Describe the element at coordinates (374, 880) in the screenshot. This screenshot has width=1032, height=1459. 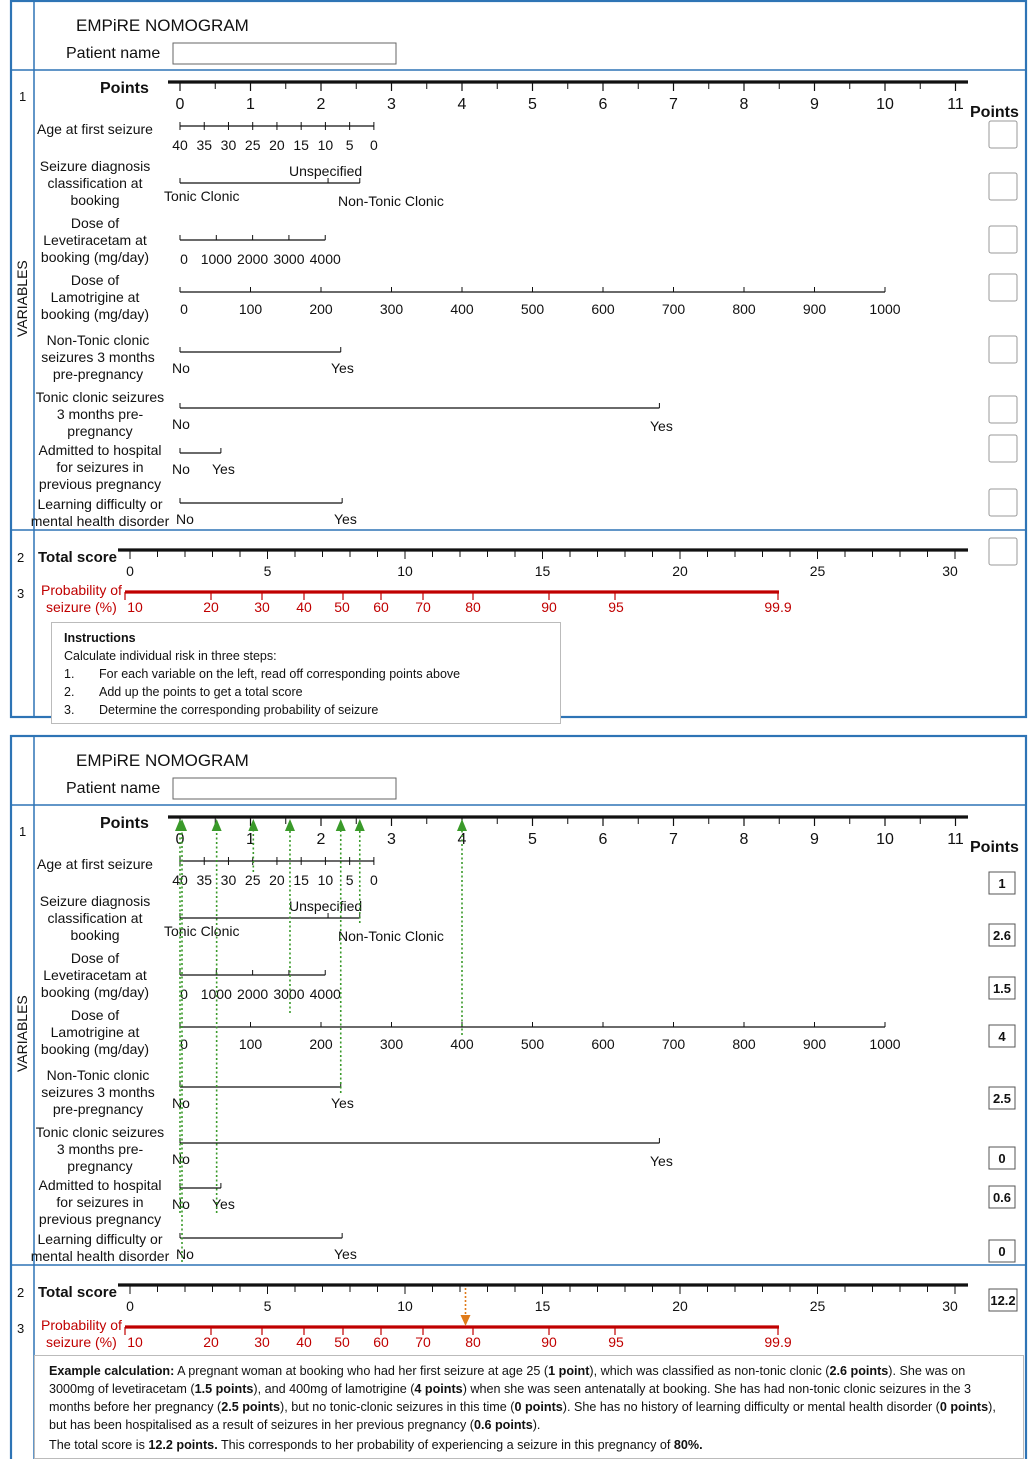
I see `age-tick-label: 0` at that location.